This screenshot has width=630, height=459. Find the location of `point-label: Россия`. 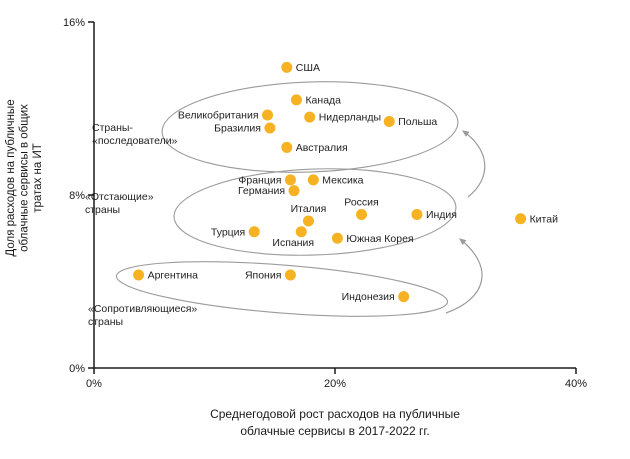

point-label: Россия is located at coordinates (361, 202).